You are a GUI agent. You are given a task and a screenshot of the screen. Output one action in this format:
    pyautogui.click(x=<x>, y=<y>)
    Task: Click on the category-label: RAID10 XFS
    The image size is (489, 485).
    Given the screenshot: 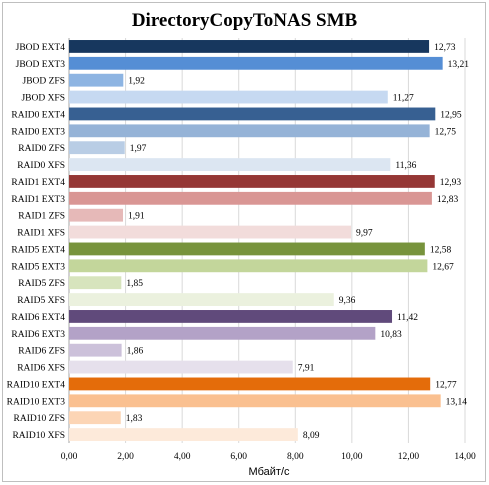 What is the action you would take?
    pyautogui.click(x=38, y=436)
    